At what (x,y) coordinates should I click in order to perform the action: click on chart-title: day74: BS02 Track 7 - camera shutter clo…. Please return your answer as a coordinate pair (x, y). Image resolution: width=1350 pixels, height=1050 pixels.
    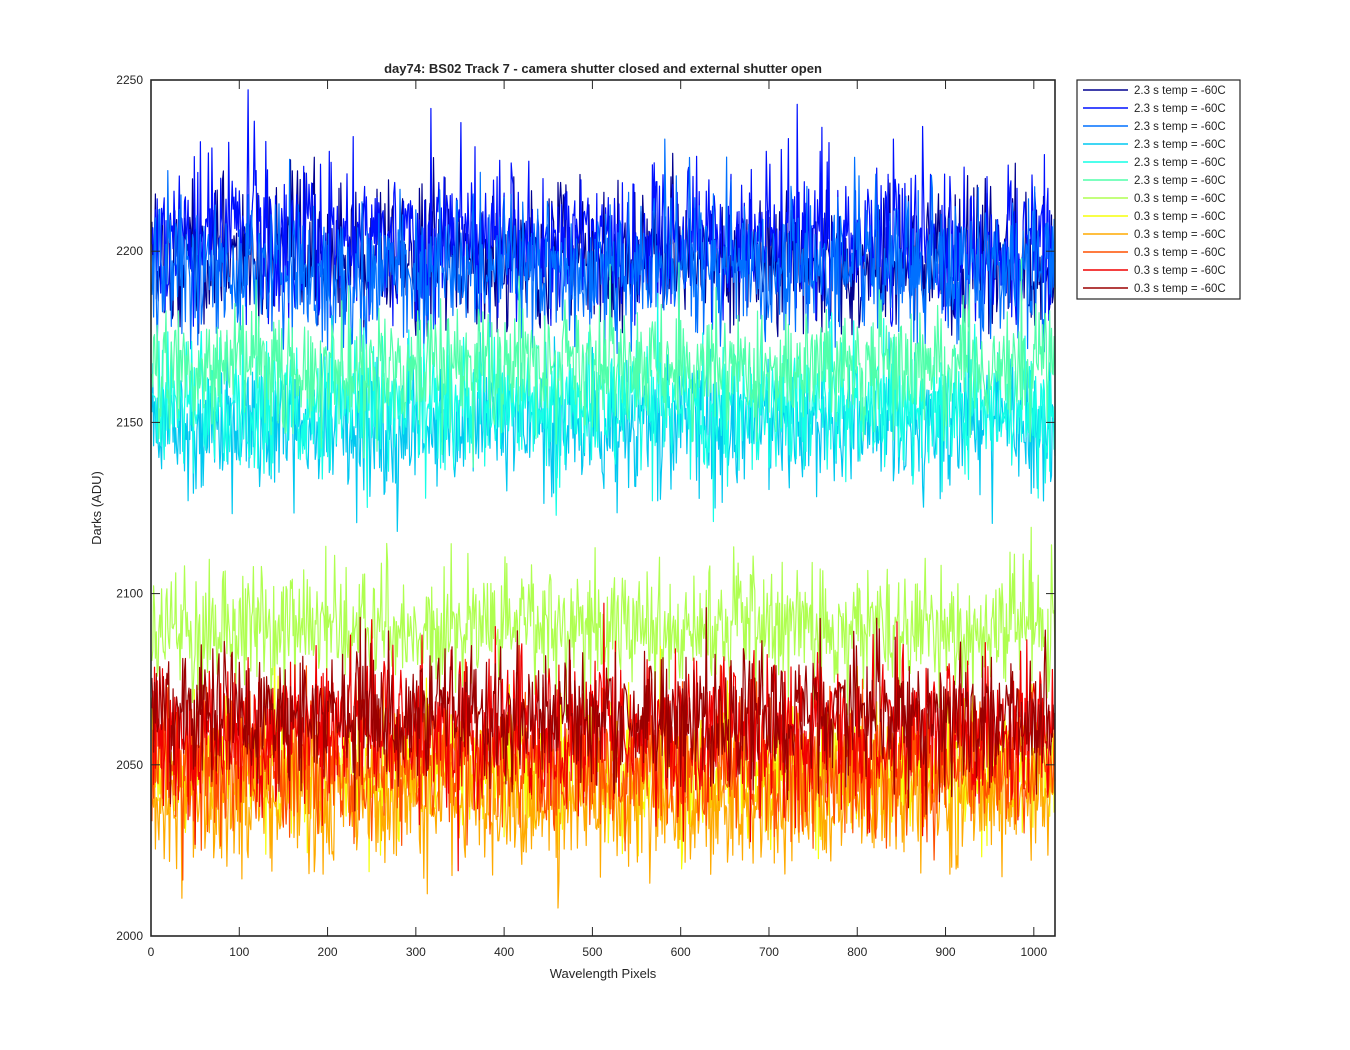
    Looking at the image, I should click on (603, 68).